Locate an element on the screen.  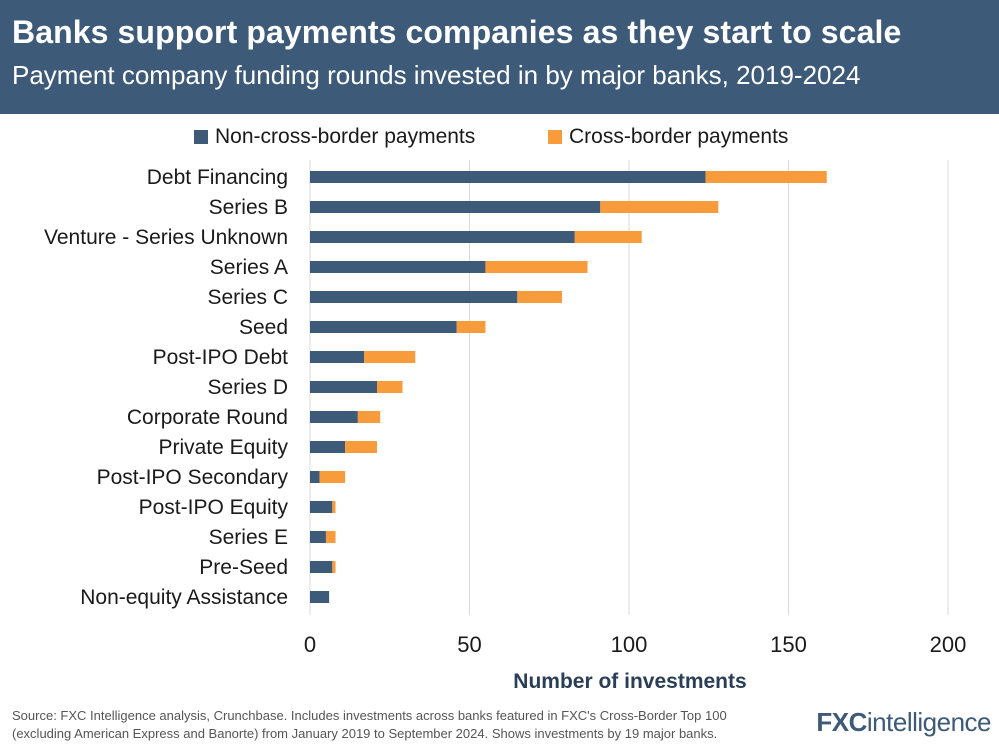
category-label: Post-IPO Equity is located at coordinates (214, 507).